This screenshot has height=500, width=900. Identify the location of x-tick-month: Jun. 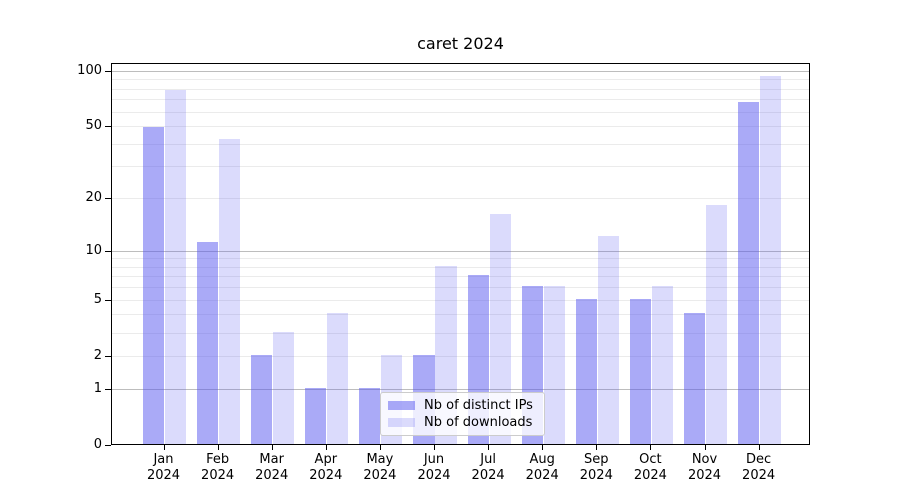
(434, 459).